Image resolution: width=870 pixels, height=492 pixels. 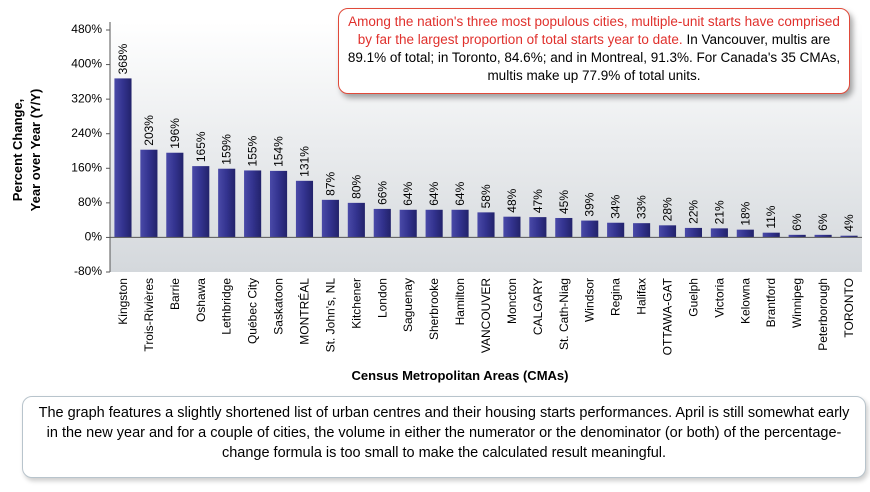 I want to click on x-tick-label: London, so click(x=382, y=298).